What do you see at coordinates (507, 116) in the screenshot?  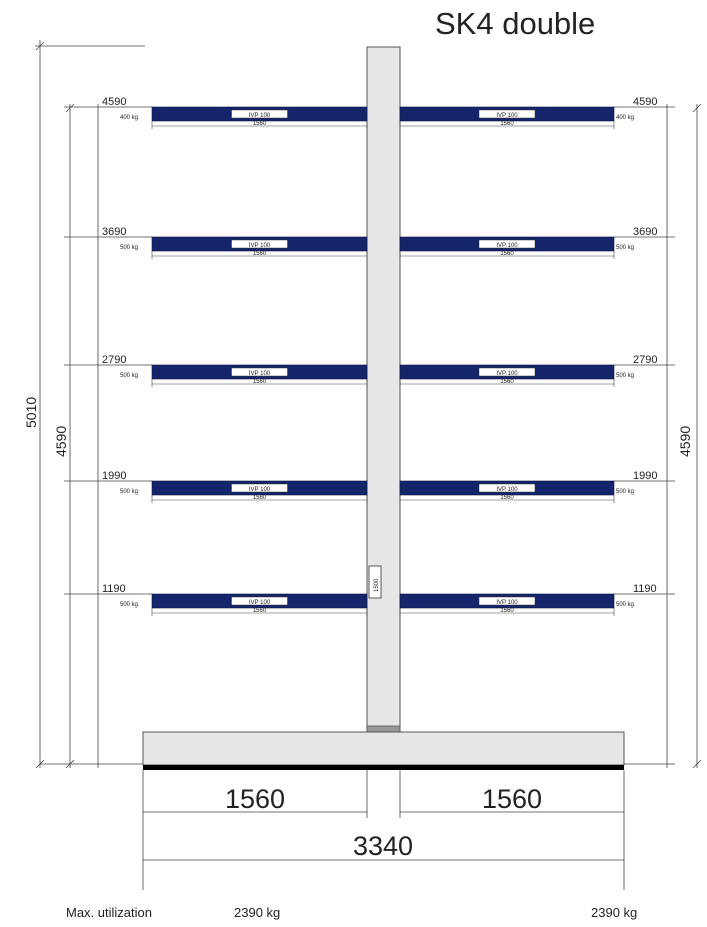 I see `profile-label-right-0: IVP 100` at bounding box center [507, 116].